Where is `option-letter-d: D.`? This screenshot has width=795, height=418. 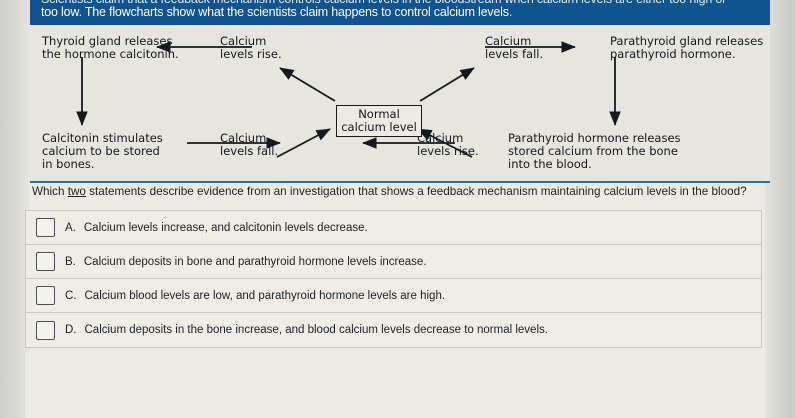 option-letter-d: D. is located at coordinates (71, 330).